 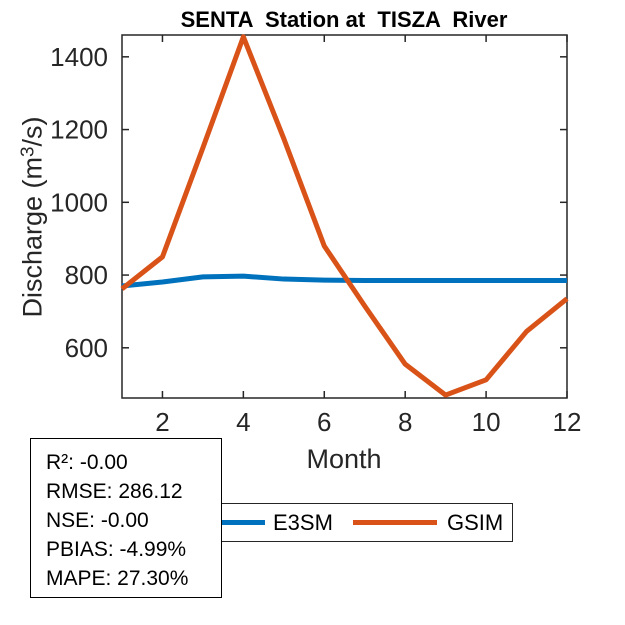 I want to click on y-tick-label: 800, so click(x=86, y=275).